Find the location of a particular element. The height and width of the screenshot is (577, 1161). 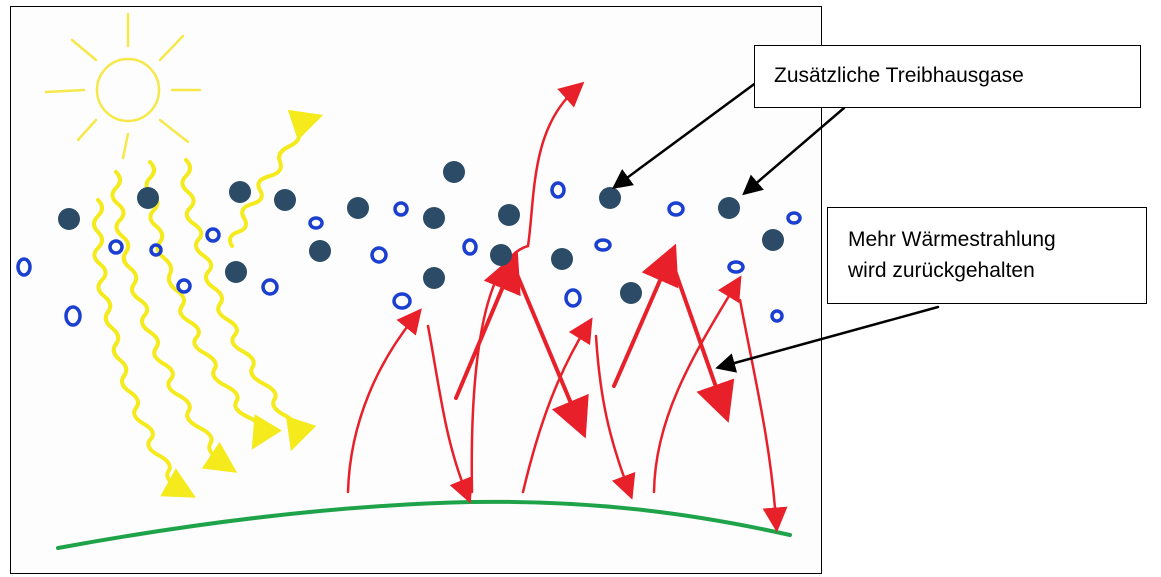

callout-more-heat-line1: Mehr Wärmestrahlung is located at coordinates (952, 239).